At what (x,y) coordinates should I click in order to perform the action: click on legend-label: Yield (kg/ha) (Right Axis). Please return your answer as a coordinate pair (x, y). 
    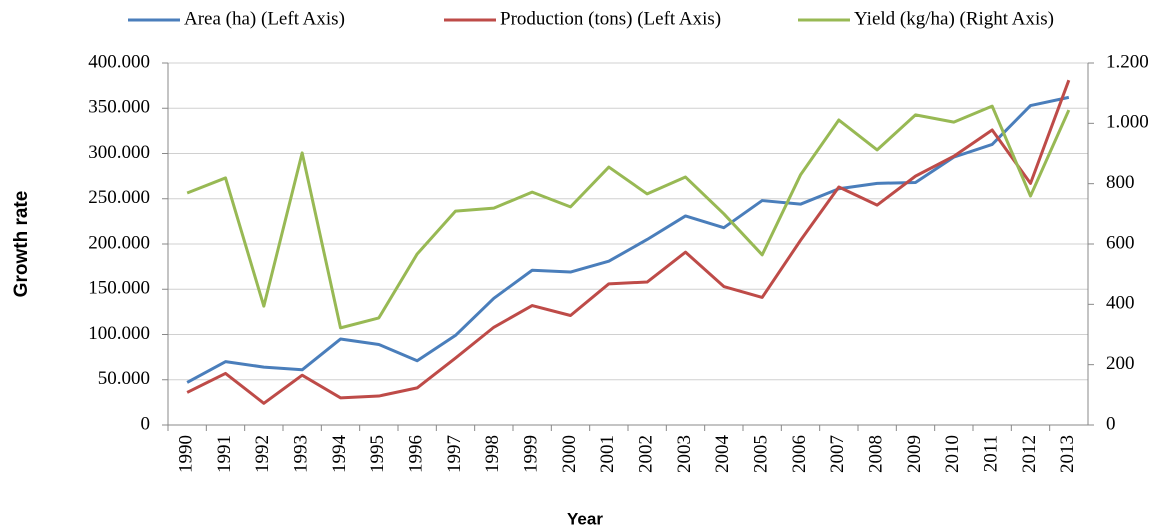
    Looking at the image, I should click on (954, 18).